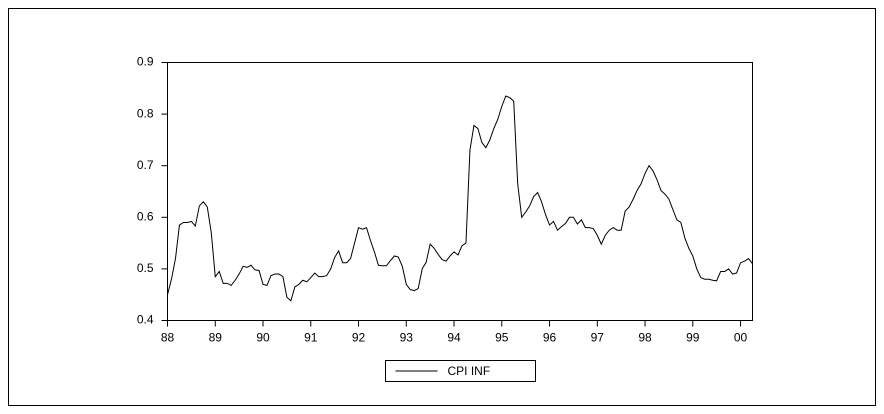 This screenshot has height=414, width=884. Describe the element at coordinates (145, 165) in the screenshot. I see `y-tick-label: 0.7` at that location.